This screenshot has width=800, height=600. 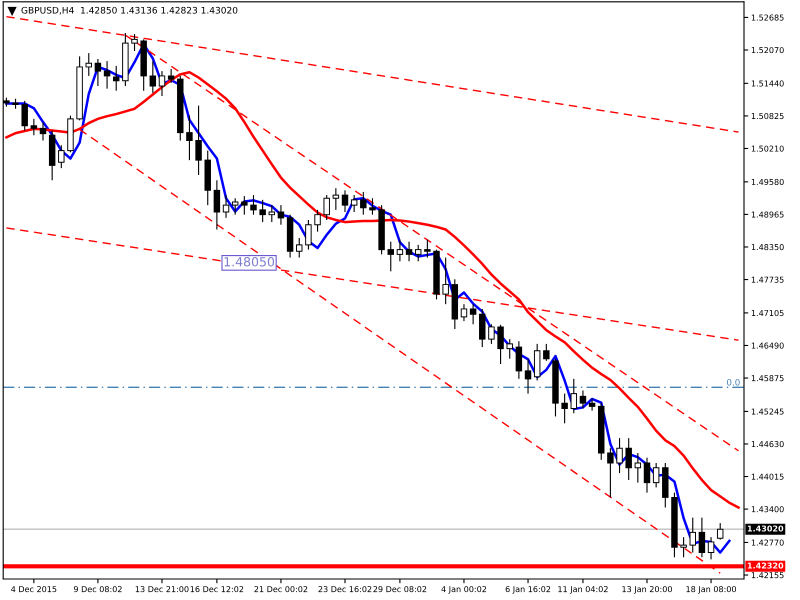 What do you see at coordinates (647, 590) in the screenshot?
I see `x-tick-label: 13 Jan 20:00` at bounding box center [647, 590].